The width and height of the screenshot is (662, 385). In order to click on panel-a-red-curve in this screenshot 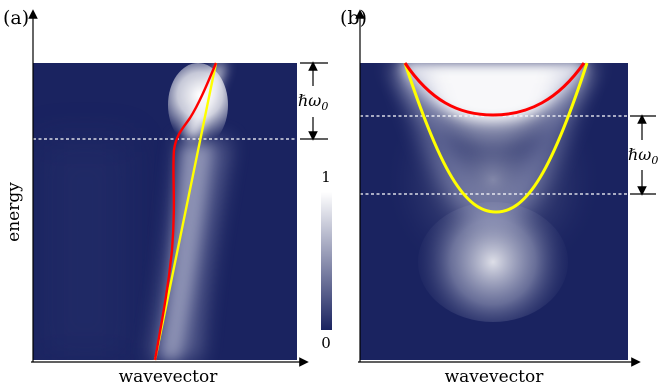, I will do `click(185, 211)`.